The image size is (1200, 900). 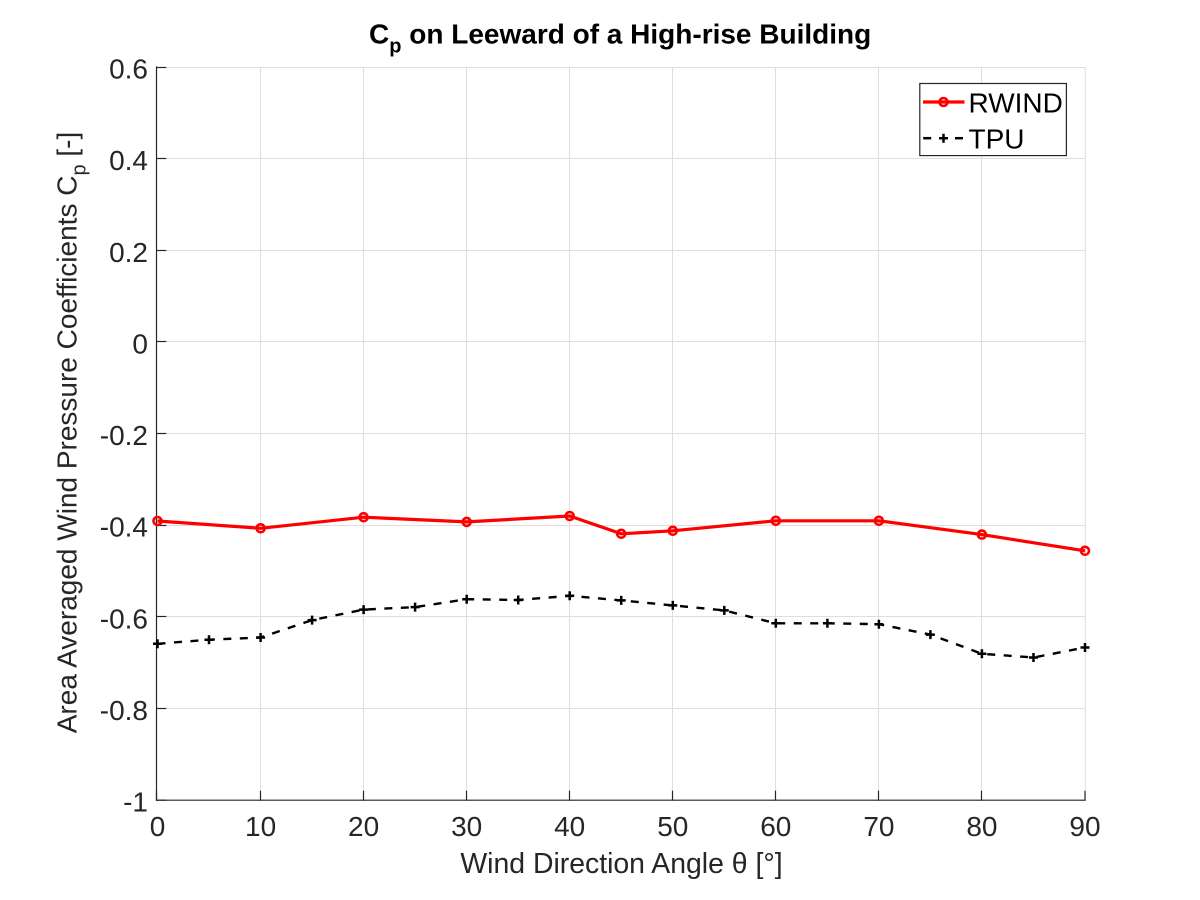 What do you see at coordinates (1016, 103) in the screenshot?
I see `svg-text: RWIND` at bounding box center [1016, 103].